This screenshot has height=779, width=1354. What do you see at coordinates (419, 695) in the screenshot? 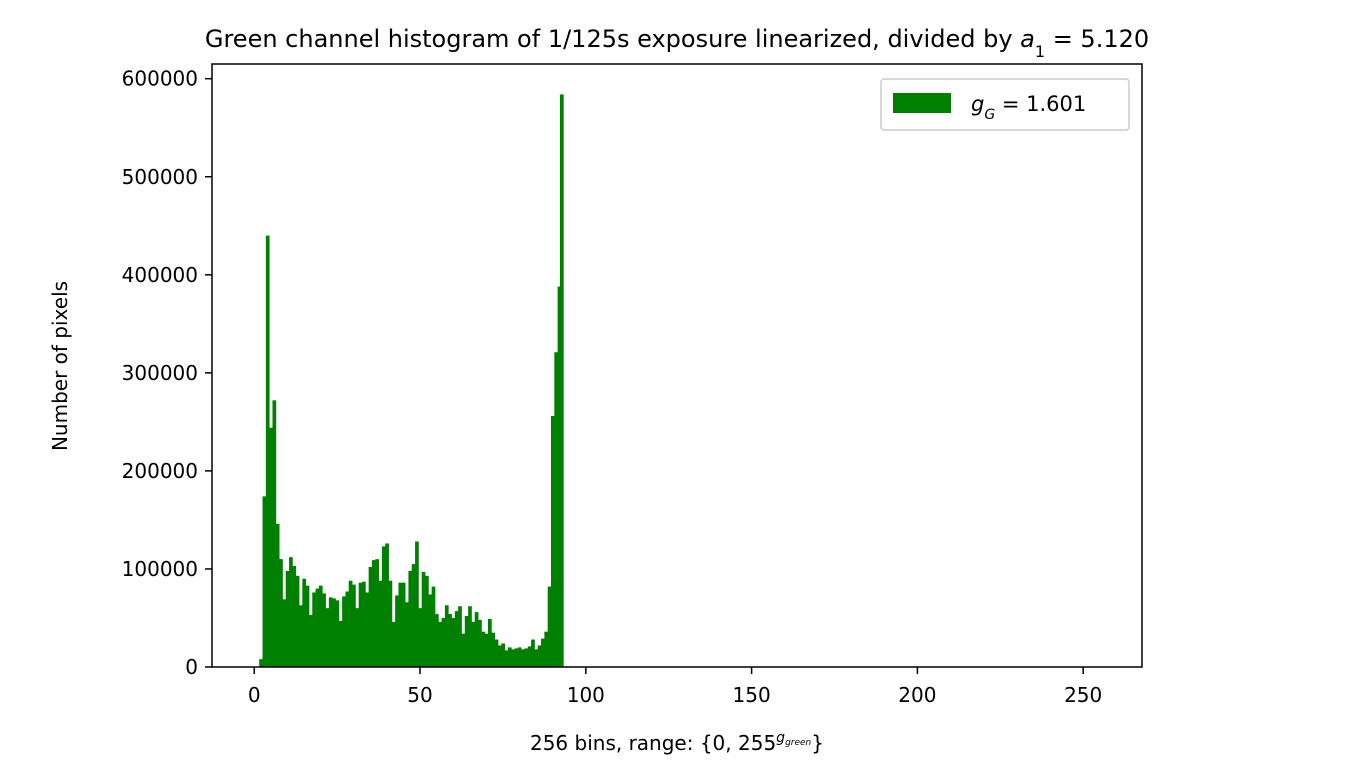
I see `x-tick-label: 50` at bounding box center [419, 695].